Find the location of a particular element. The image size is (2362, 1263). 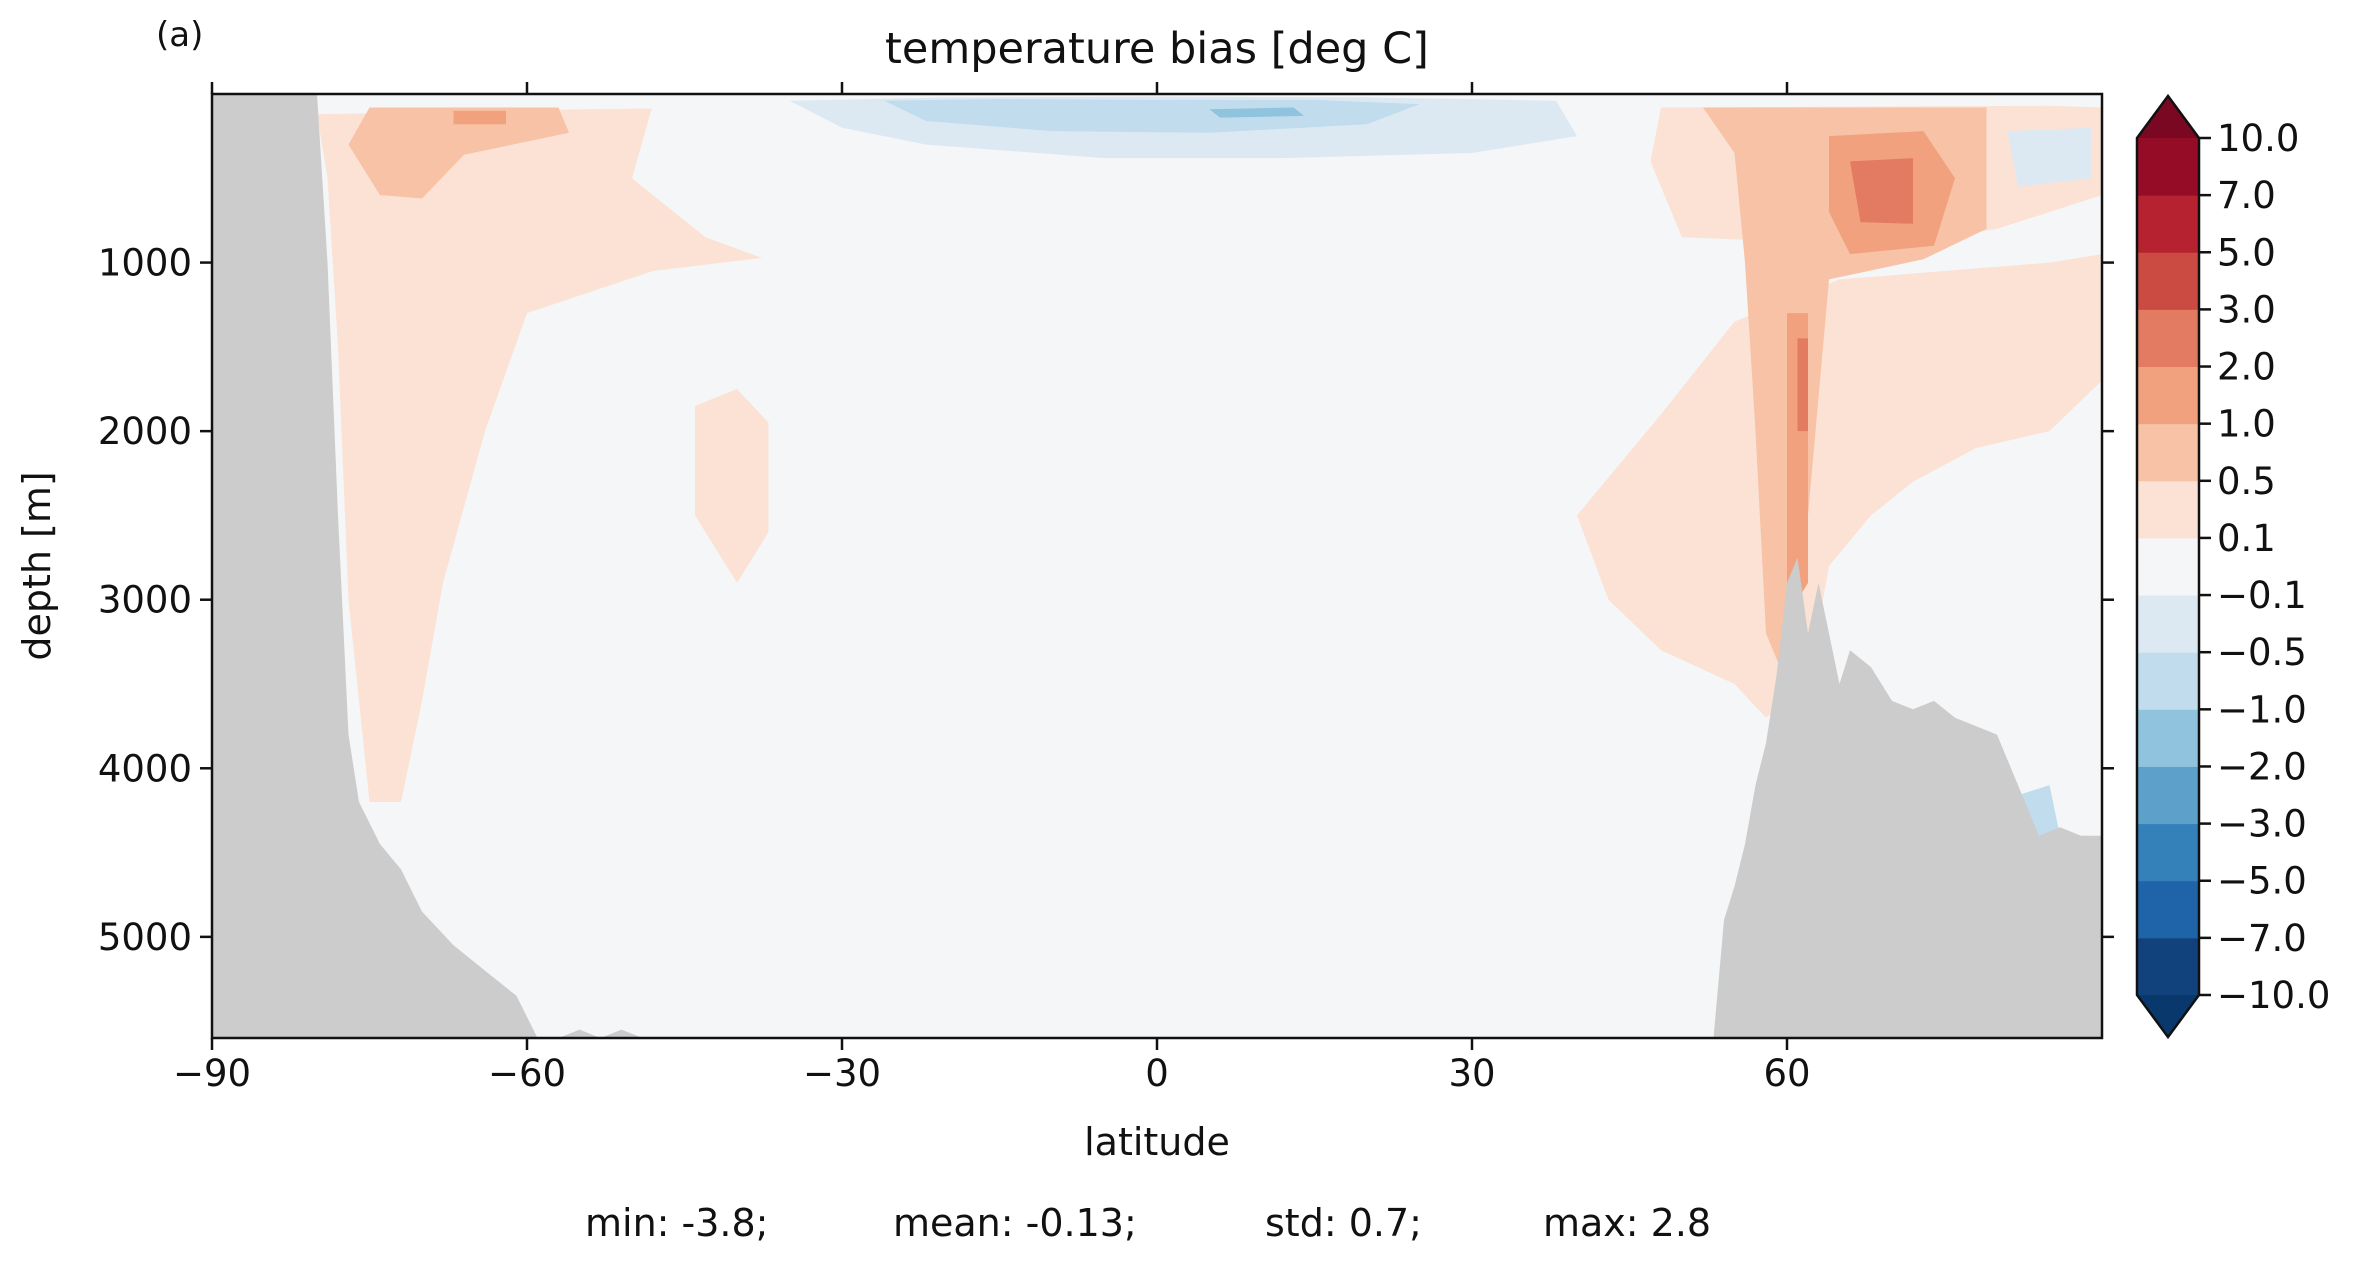

x-tick-label: −60 is located at coordinates (527, 1073).